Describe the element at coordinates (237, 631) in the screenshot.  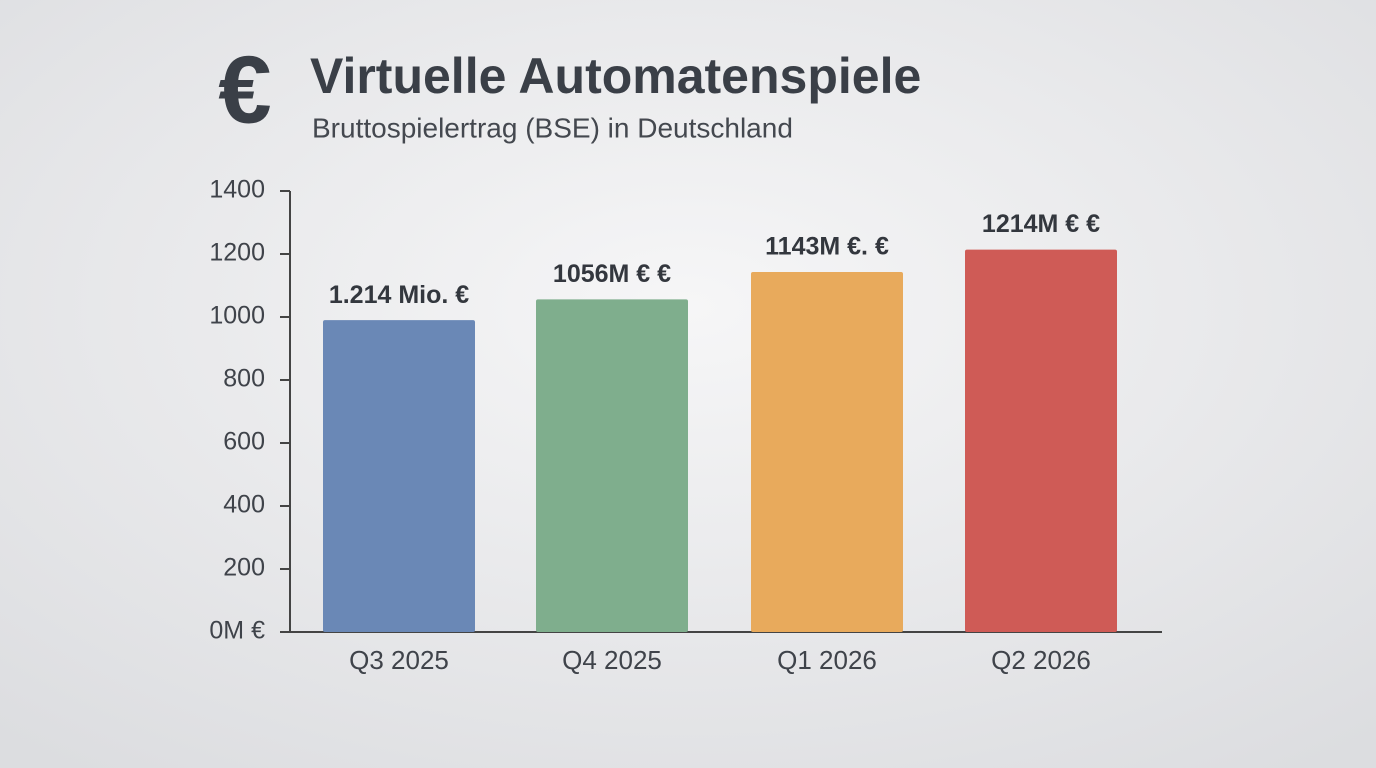
I see `y-tick-label: 0M €` at that location.